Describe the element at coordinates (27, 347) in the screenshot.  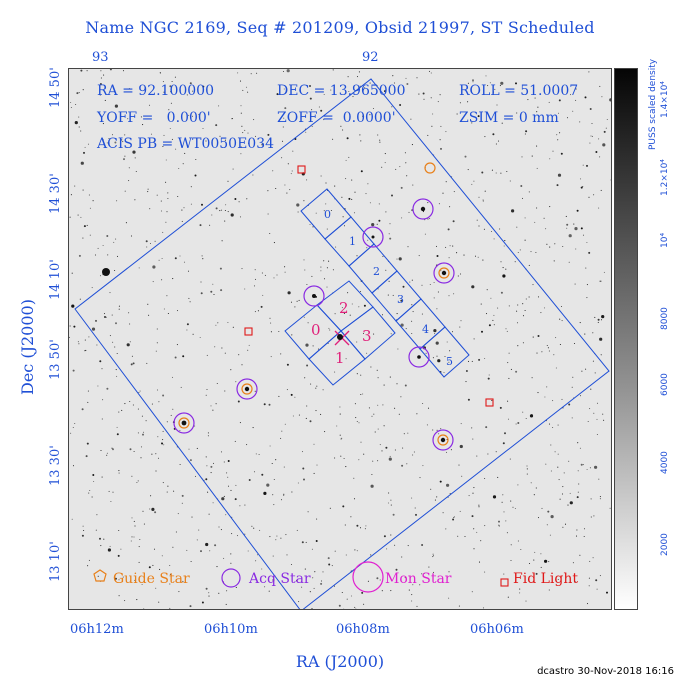
I see `y-axis-label: Dec (J2000)` at that location.